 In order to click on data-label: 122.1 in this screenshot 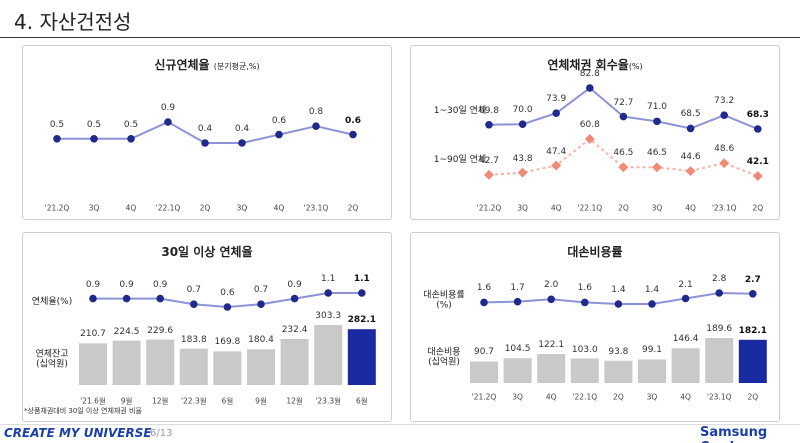, I will do `click(551, 344)`.